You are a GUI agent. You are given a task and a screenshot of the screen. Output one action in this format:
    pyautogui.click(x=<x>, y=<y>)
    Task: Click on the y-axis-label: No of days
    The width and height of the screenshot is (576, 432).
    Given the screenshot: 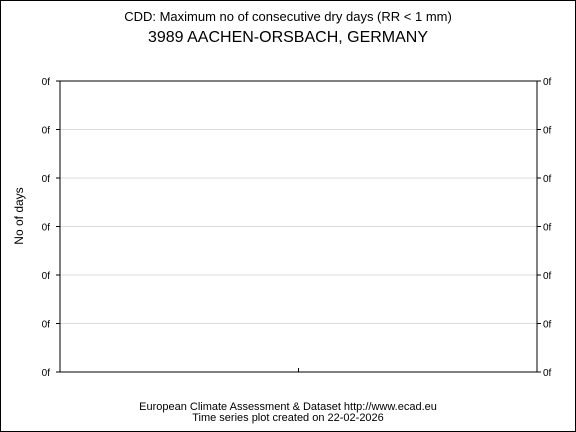 What is the action you would take?
    pyautogui.click(x=19, y=215)
    